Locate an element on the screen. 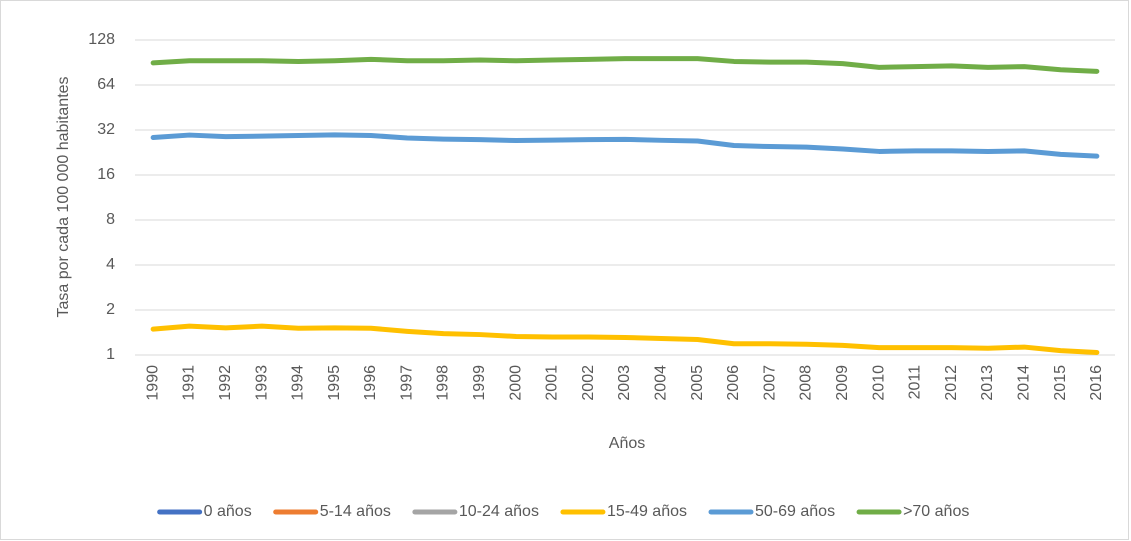 The image size is (1131, 541). x-tick-label: 2014 is located at coordinates (1023, 383).